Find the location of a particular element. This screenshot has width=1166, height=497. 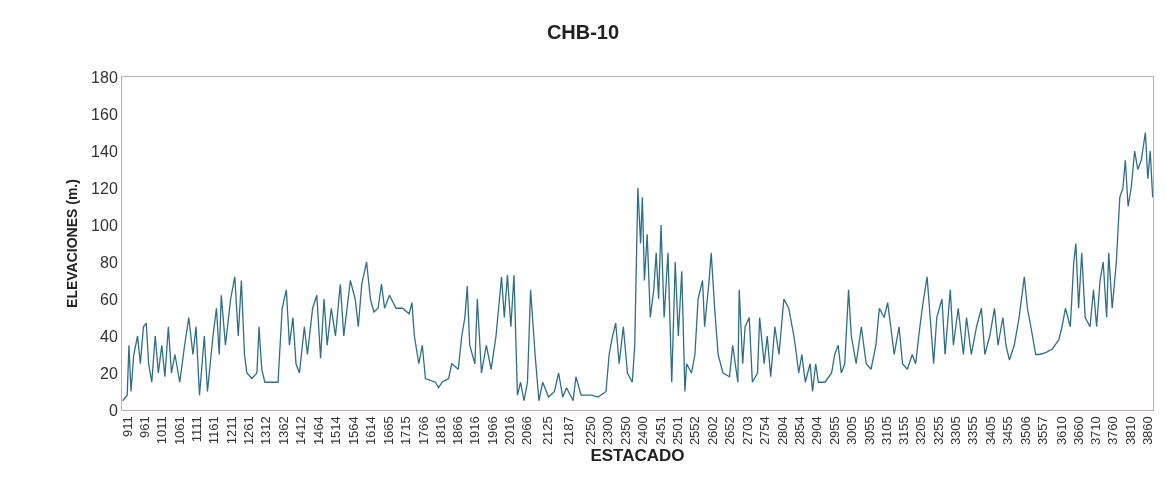

x-tick-label: 3305 is located at coordinates (956, 431).